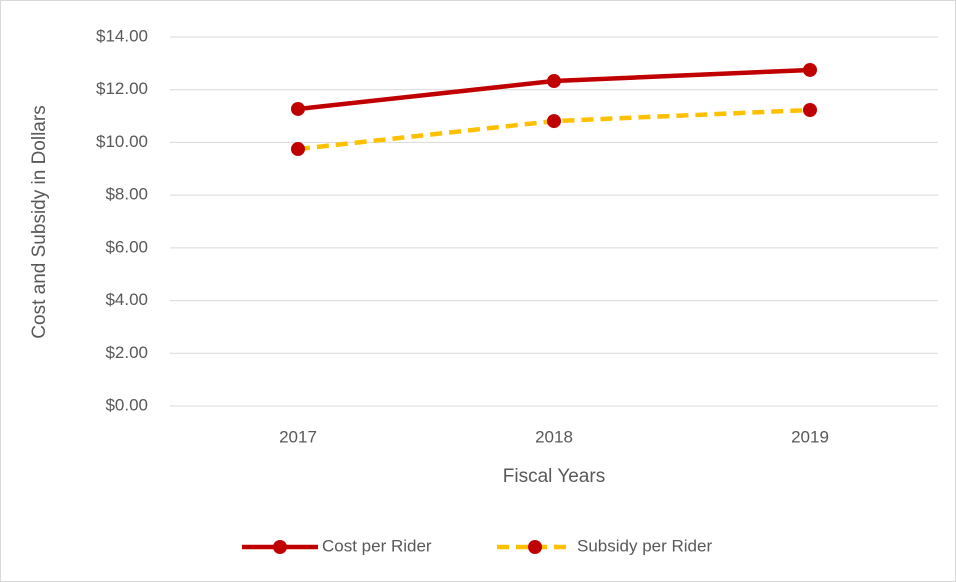 This screenshot has width=956, height=582. Describe the element at coordinates (126, 194) in the screenshot. I see `y-tick-label: $8.00` at that location.